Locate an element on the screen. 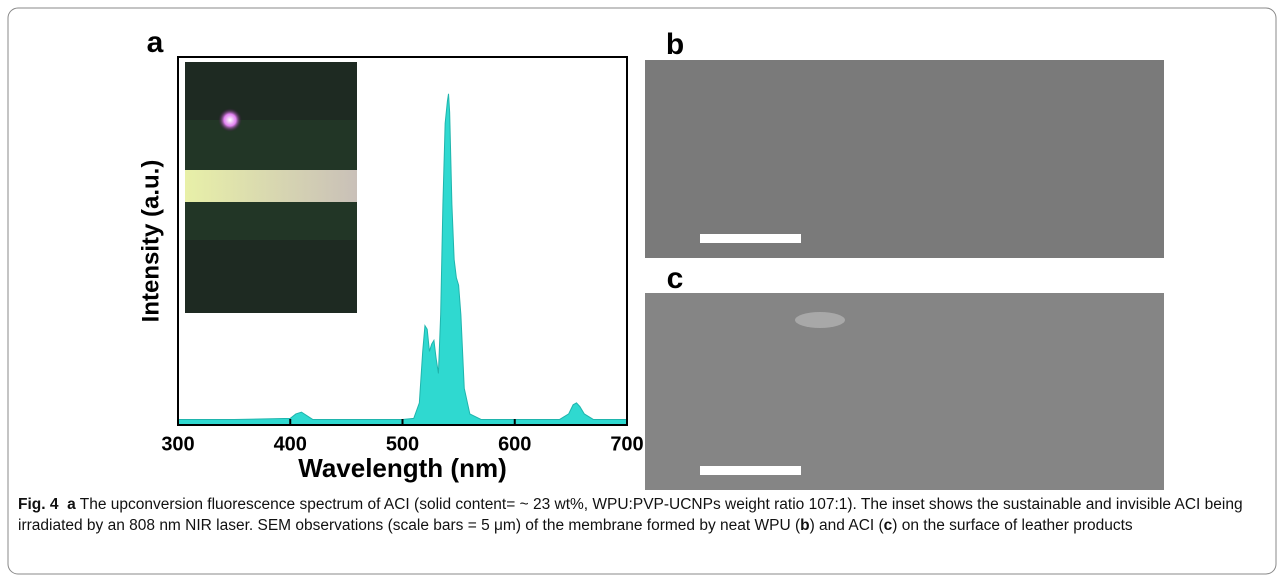  x-tick-label: 700 is located at coordinates (626, 444).